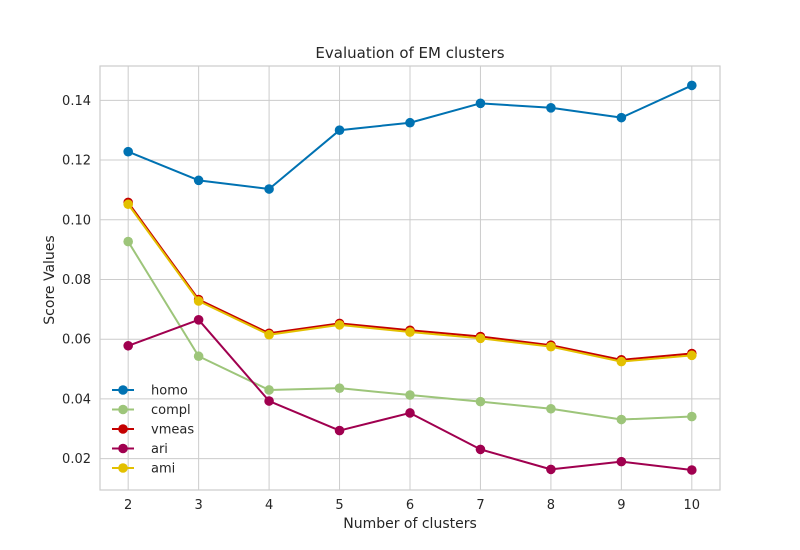 The height and width of the screenshot is (550, 800). I want to click on y-tick-label: 0.04, so click(76, 399).